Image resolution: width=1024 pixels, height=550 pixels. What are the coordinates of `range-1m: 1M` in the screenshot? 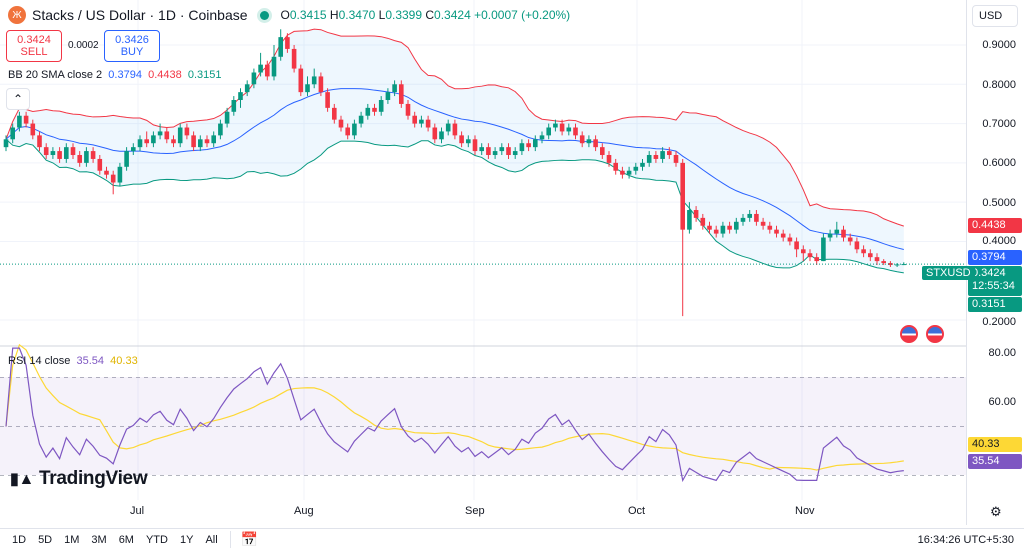 It's located at (72, 539).